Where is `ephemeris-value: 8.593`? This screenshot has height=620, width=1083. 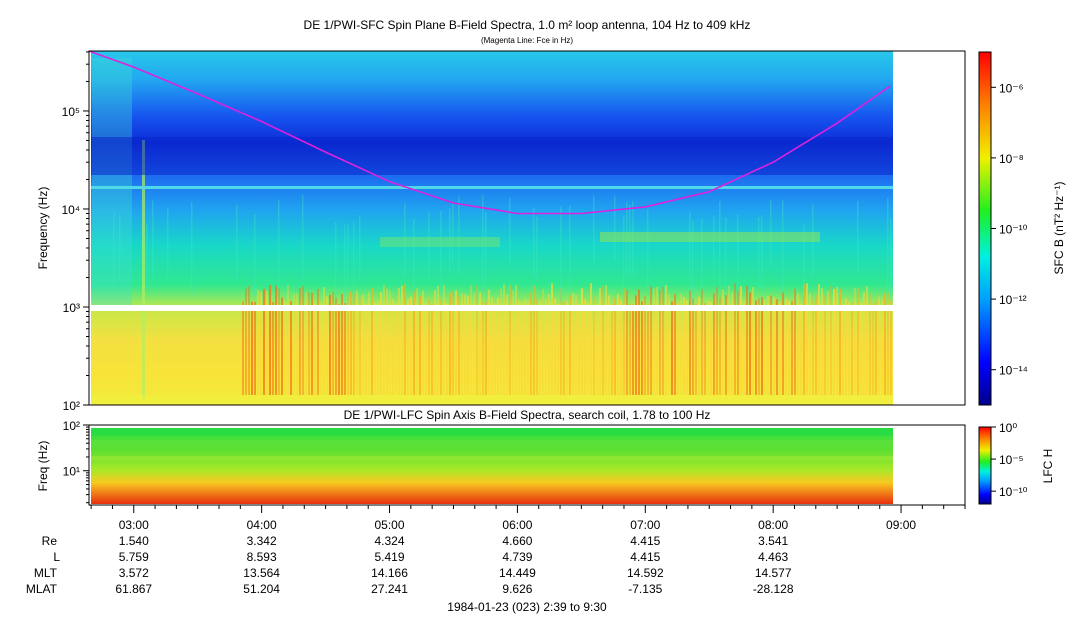
ephemeris-value: 8.593 is located at coordinates (262, 557).